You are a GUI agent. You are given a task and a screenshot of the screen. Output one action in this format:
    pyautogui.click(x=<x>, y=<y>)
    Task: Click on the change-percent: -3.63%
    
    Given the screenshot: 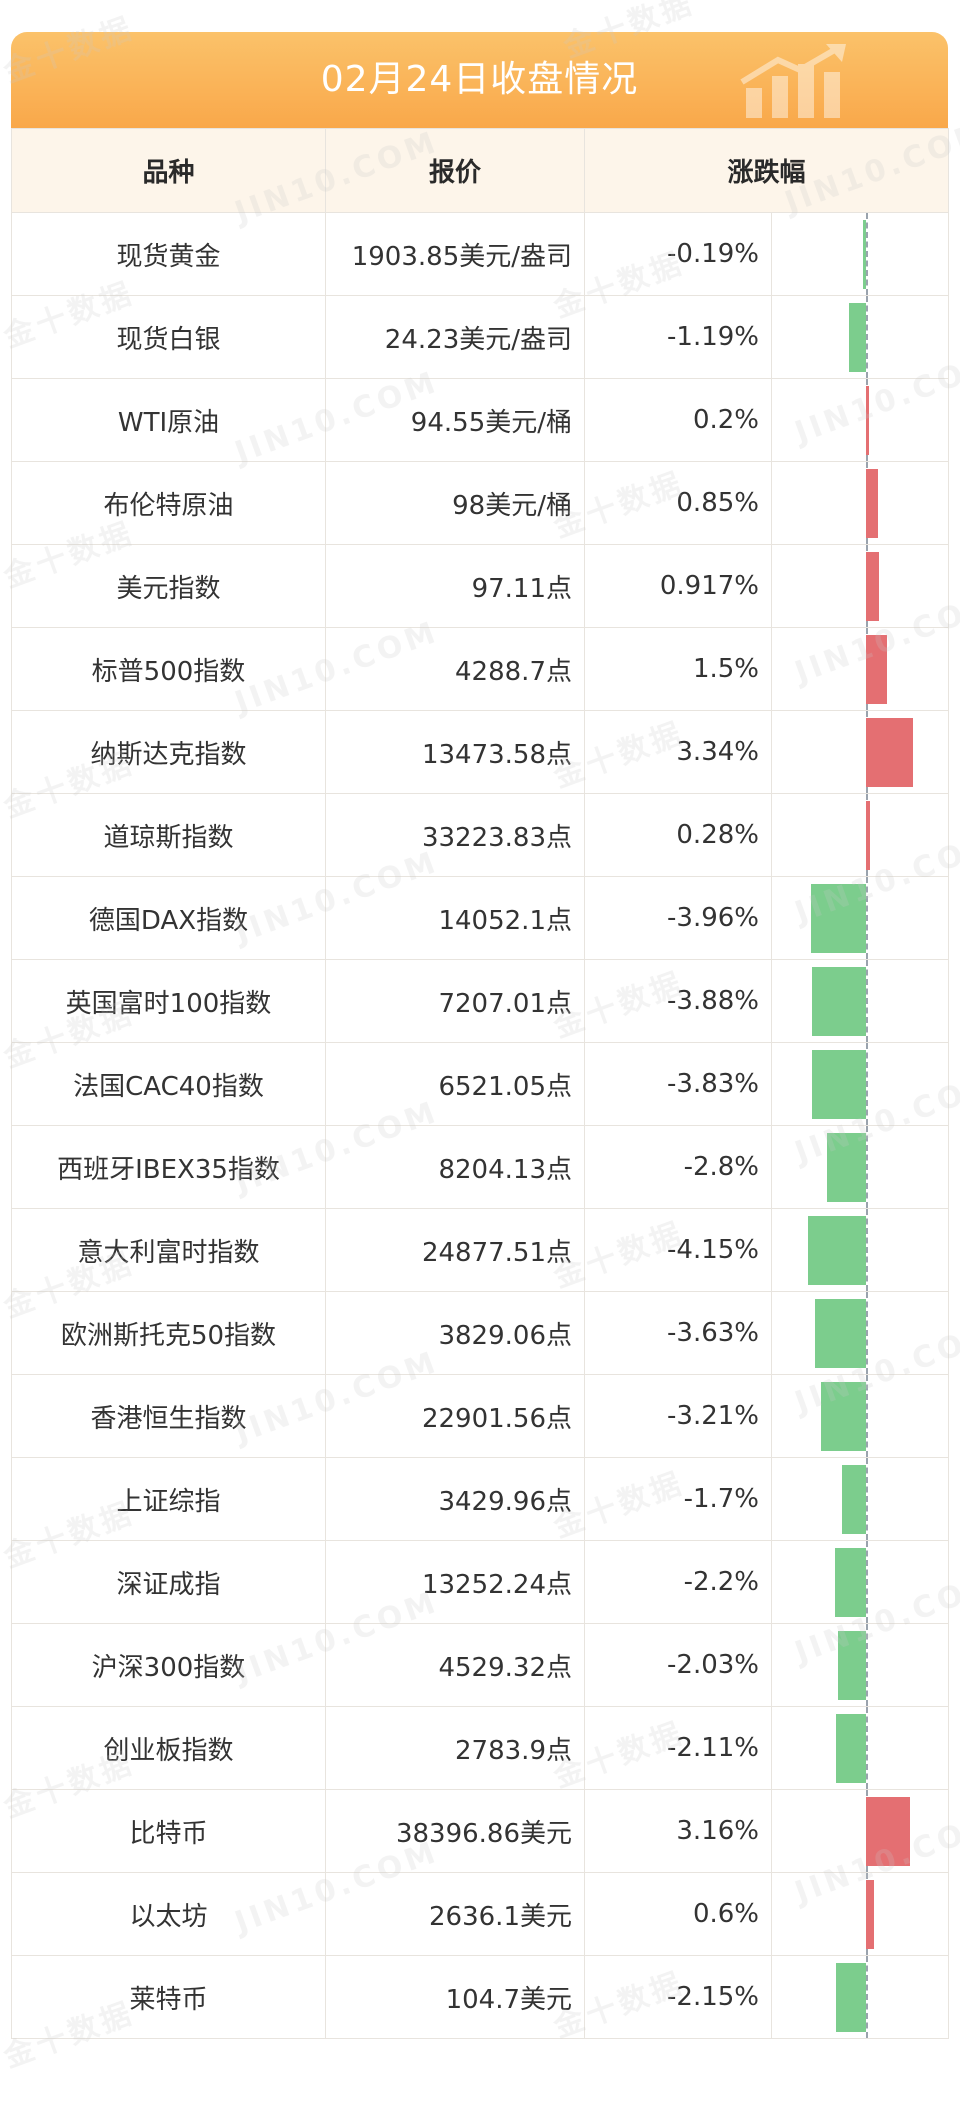 What is the action you would take?
    pyautogui.click(x=678, y=1333)
    